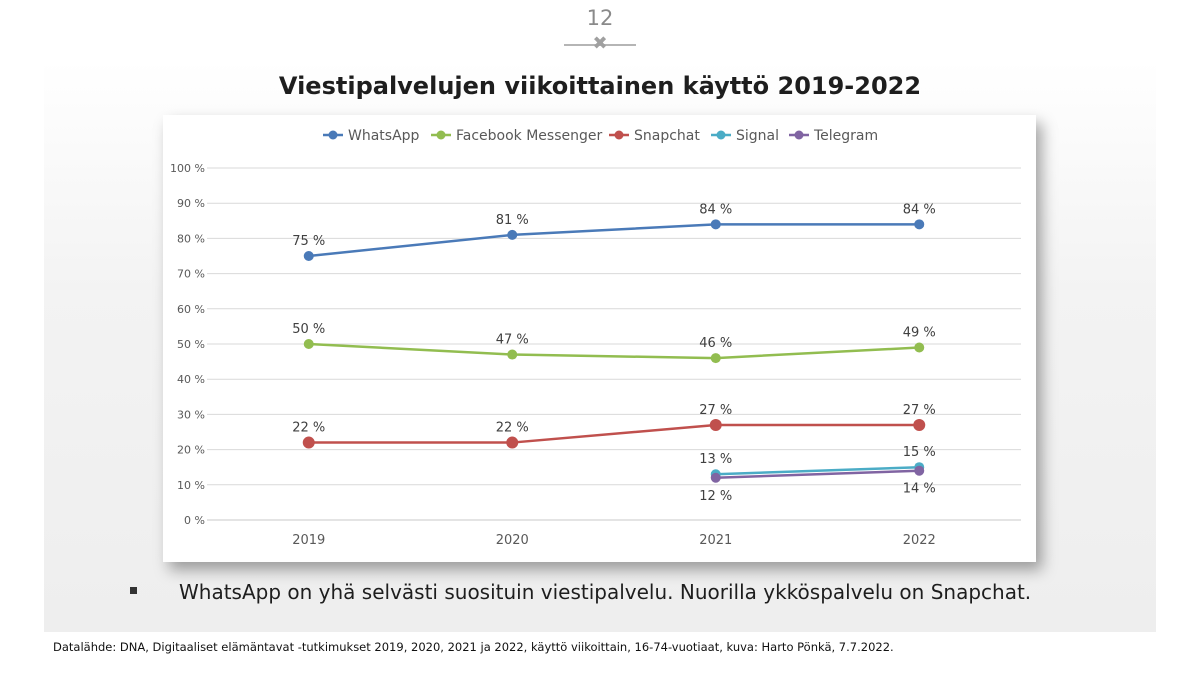 The image size is (1200, 675). What do you see at coordinates (308, 241) in the screenshot?
I see `data-label: 75 %` at bounding box center [308, 241].